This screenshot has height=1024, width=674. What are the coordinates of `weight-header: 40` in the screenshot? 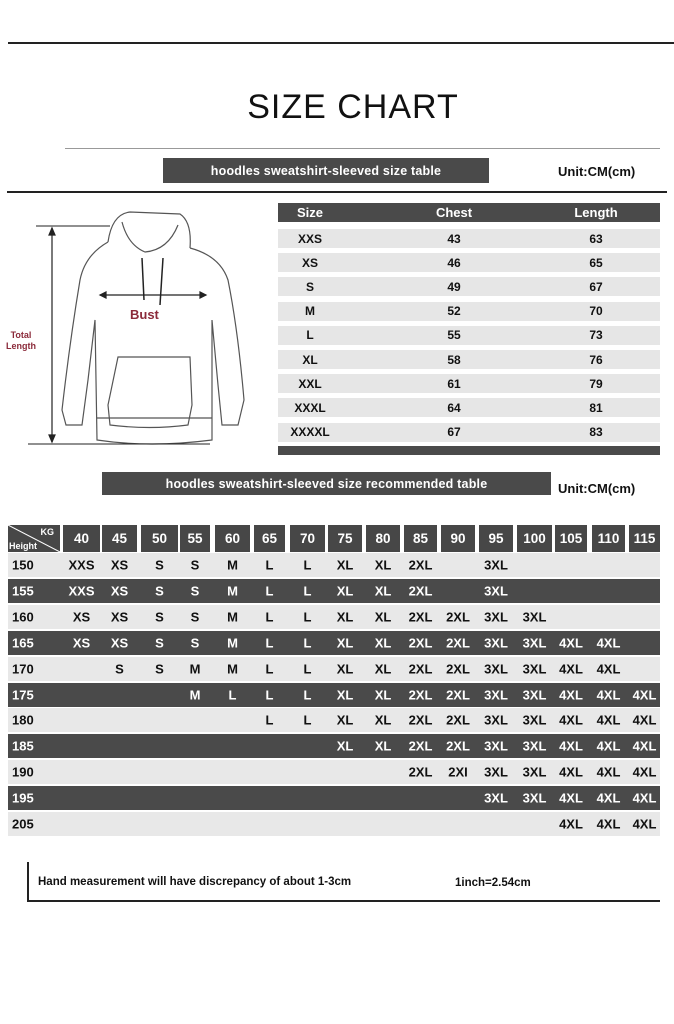 It's located at (81, 538).